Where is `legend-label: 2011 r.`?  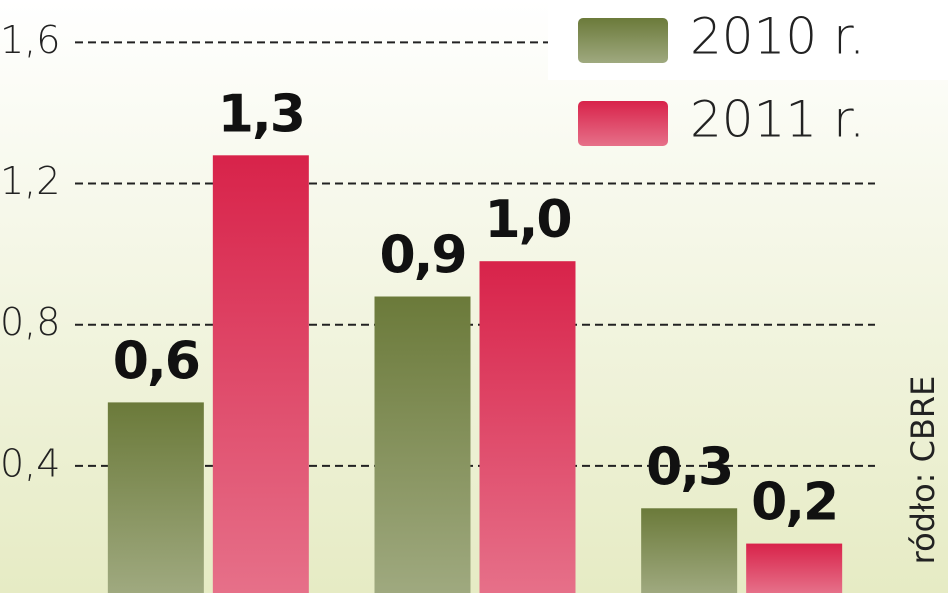 legend-label: 2011 r. is located at coordinates (777, 120).